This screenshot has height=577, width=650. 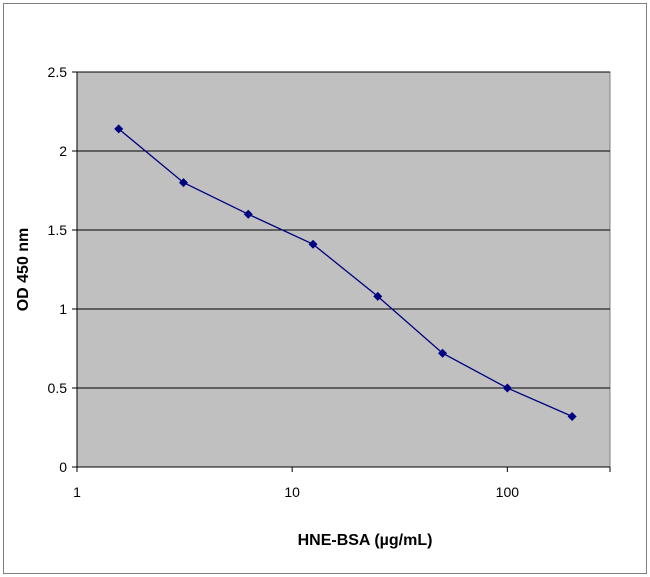 What do you see at coordinates (58, 230) in the screenshot?
I see `y-tick-label: 1.5` at bounding box center [58, 230].